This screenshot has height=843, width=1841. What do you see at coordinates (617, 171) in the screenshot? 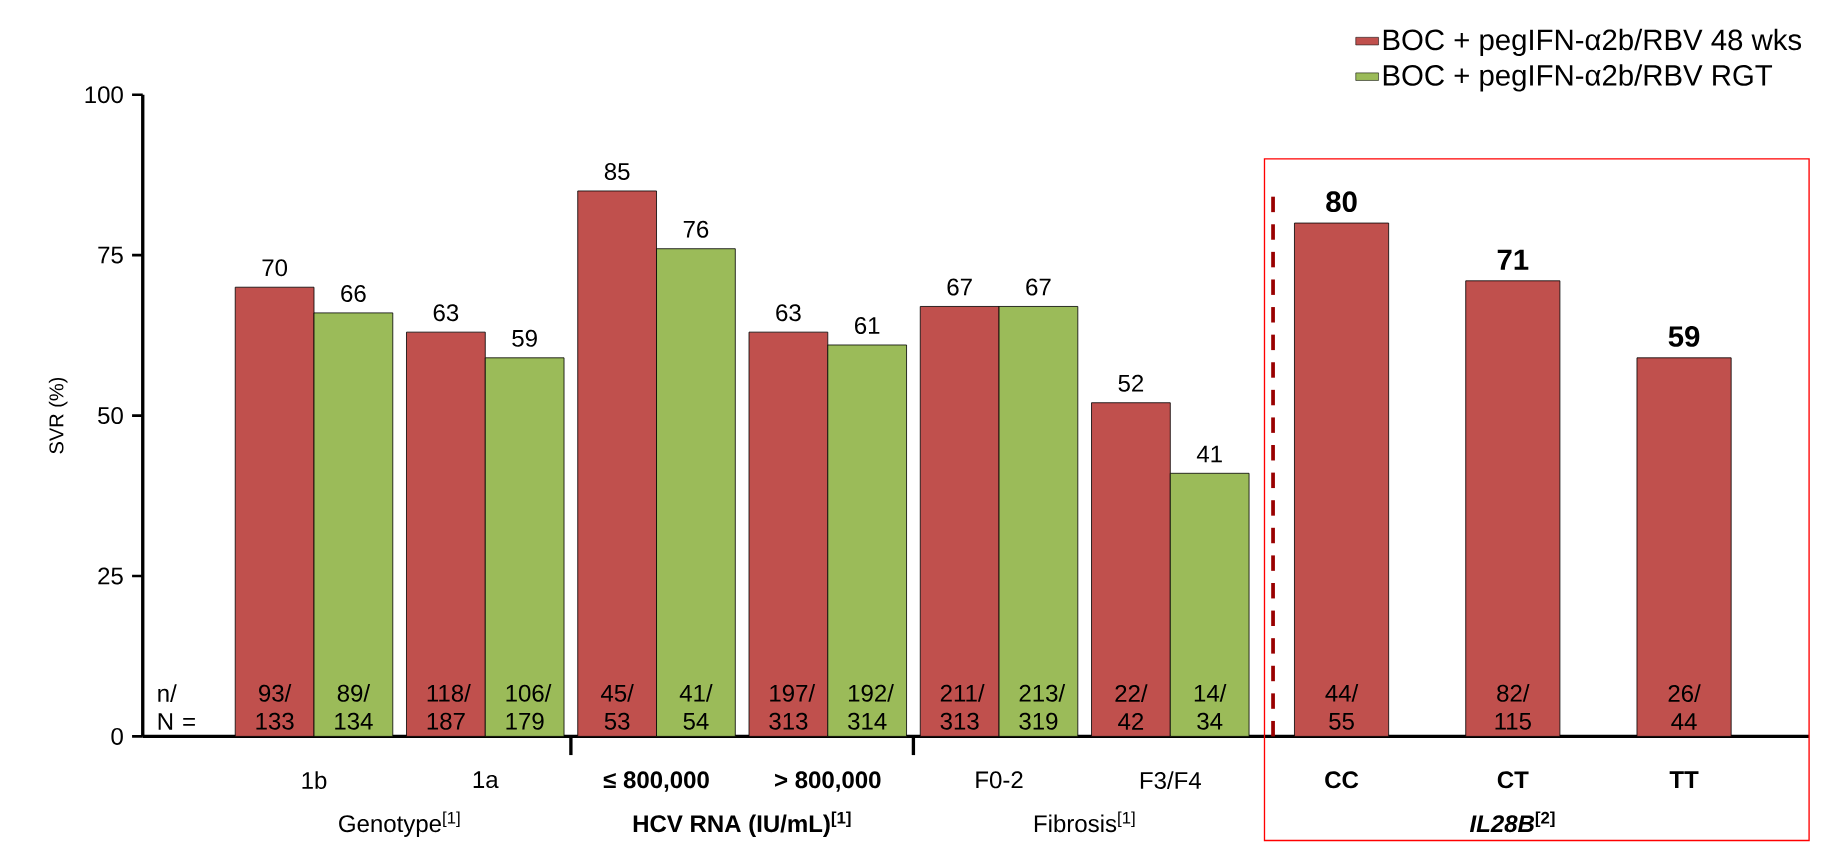
I see `data-label: 85` at bounding box center [617, 171].